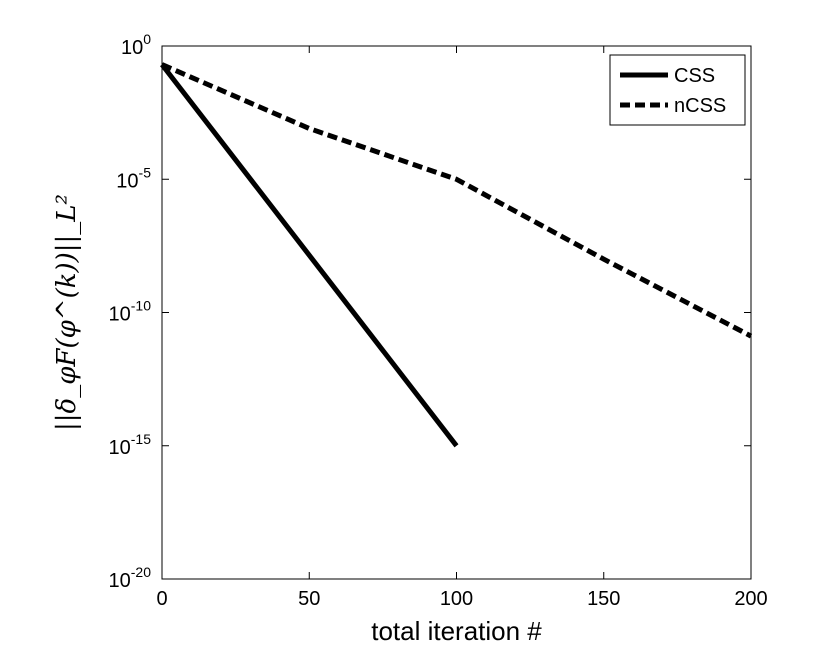  Describe the element at coordinates (136, 45) in the screenshot. I see `y-tick-label: 10⁰` at that location.